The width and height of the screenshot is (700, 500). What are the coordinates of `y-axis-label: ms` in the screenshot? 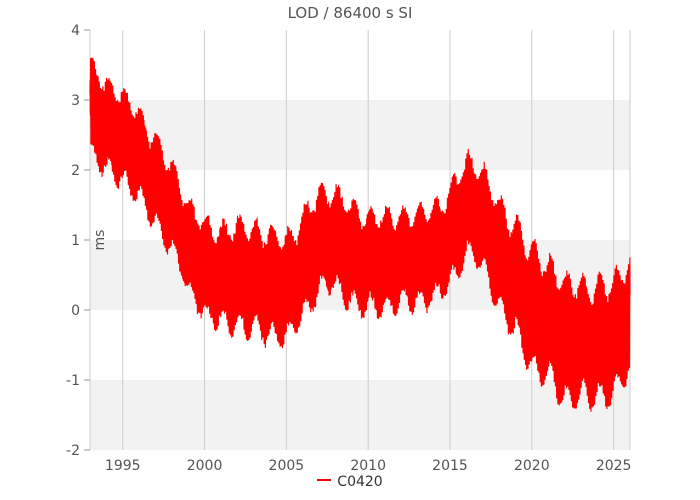 It's located at (100, 240).